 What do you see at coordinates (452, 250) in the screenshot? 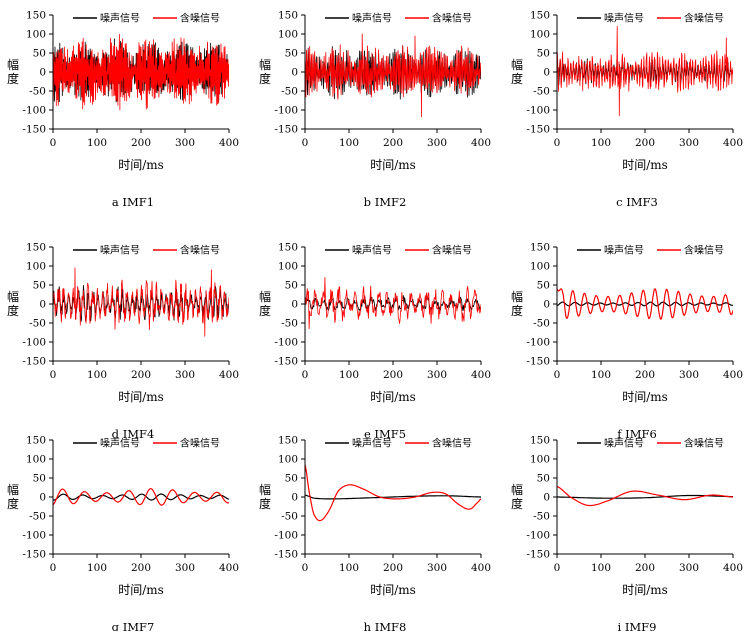
I see `legend-label-e-noisy: 含噪信号` at bounding box center [452, 250].